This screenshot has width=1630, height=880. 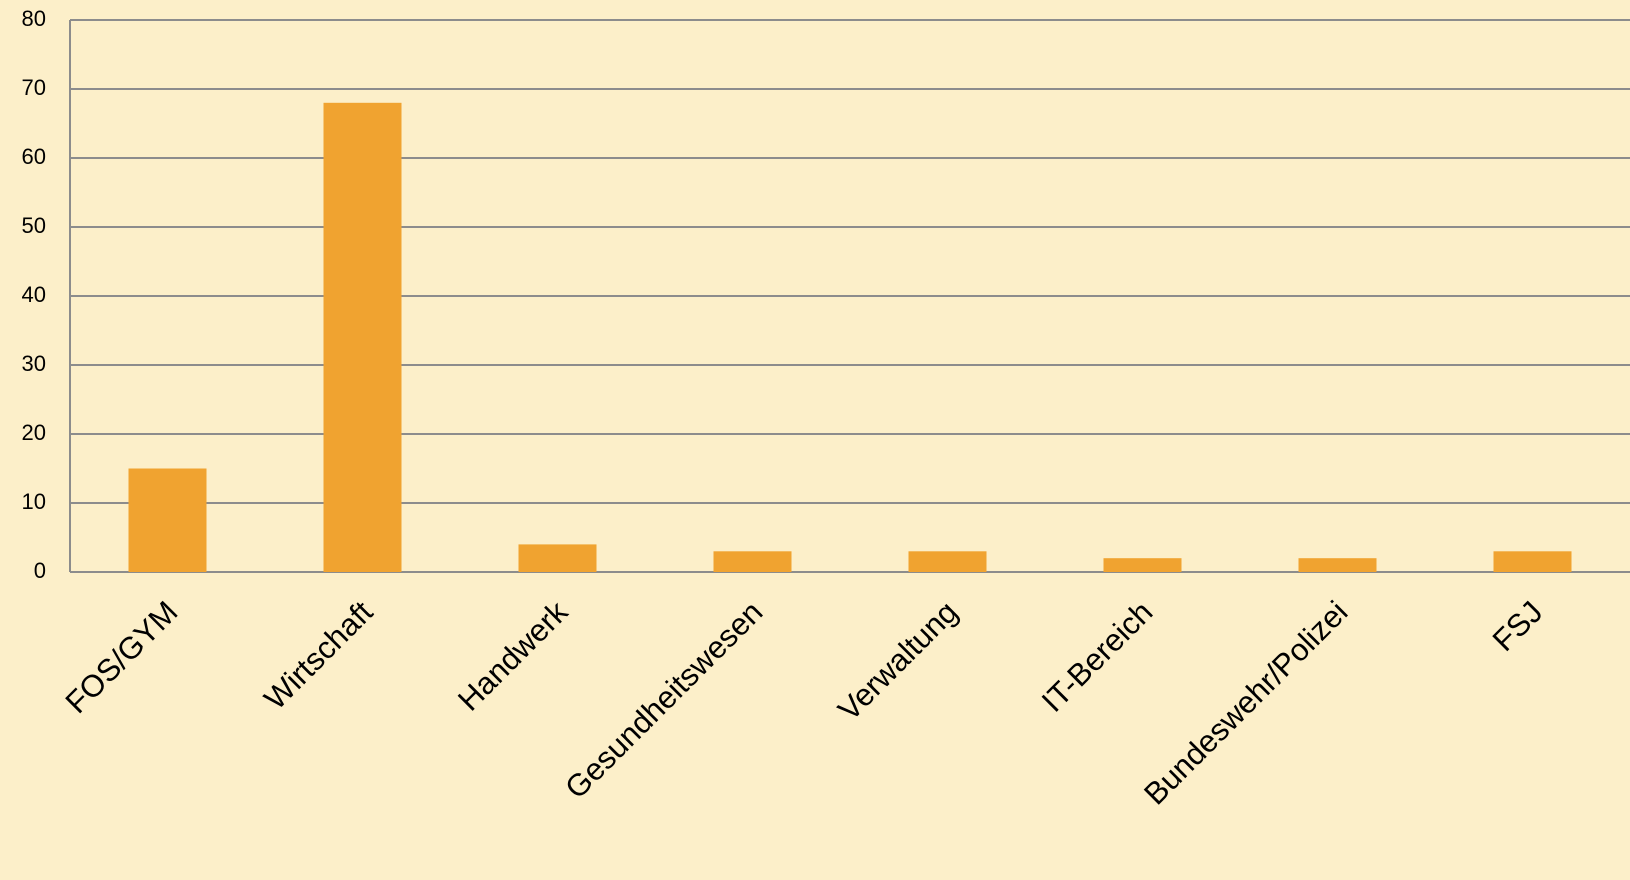 What do you see at coordinates (34, 501) in the screenshot?
I see `y-tick-label: 10` at bounding box center [34, 501].